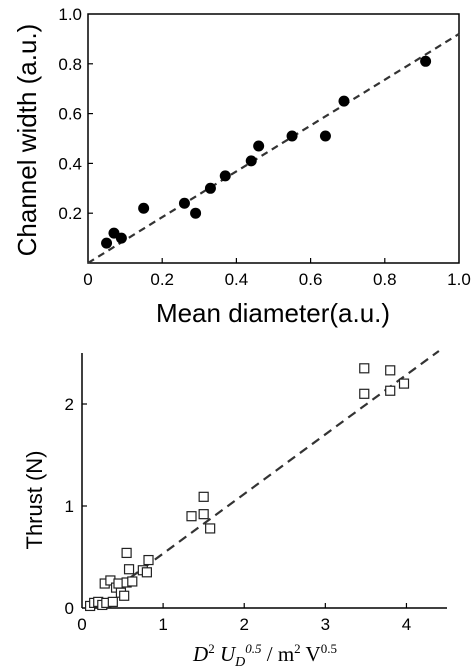 The height and width of the screenshot is (672, 474). What do you see at coordinates (325, 624) in the screenshot?
I see `chart-2-x-tick-label: 3` at bounding box center [325, 624].